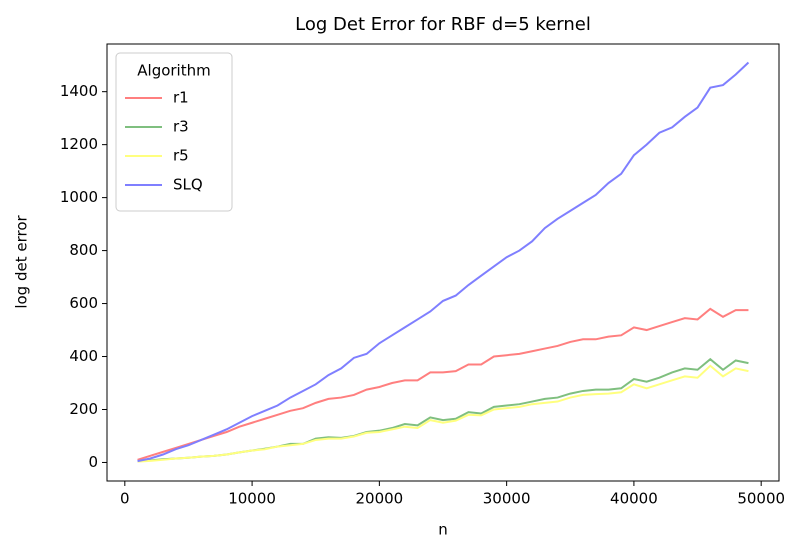  What do you see at coordinates (83, 356) in the screenshot?
I see `y-tick-label: 400` at bounding box center [83, 356].